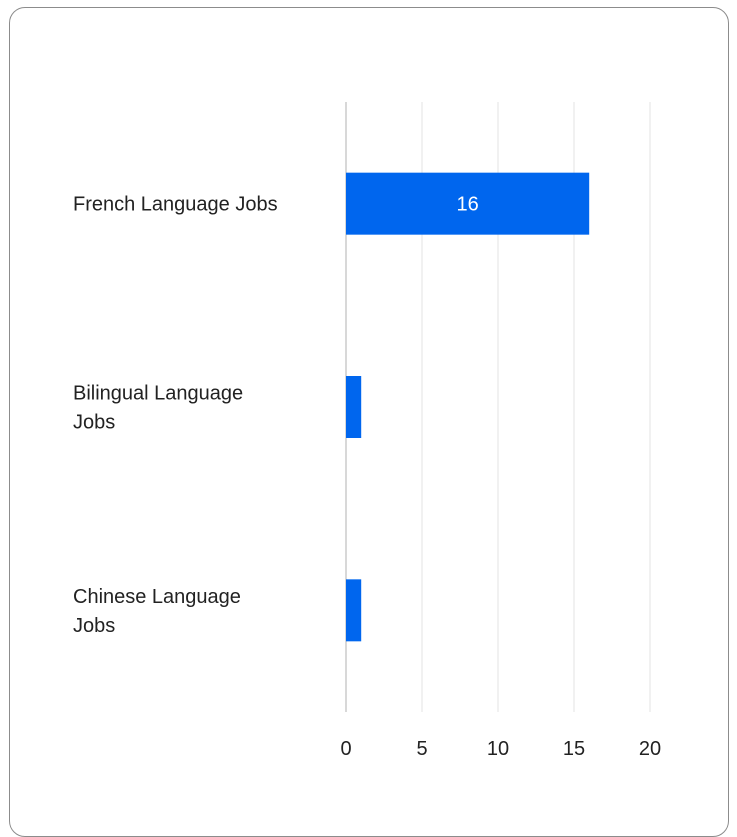 Image resolution: width=737 pixels, height=837 pixels. What do you see at coordinates (574, 749) in the screenshot?
I see `x-tick-label: 15` at bounding box center [574, 749].